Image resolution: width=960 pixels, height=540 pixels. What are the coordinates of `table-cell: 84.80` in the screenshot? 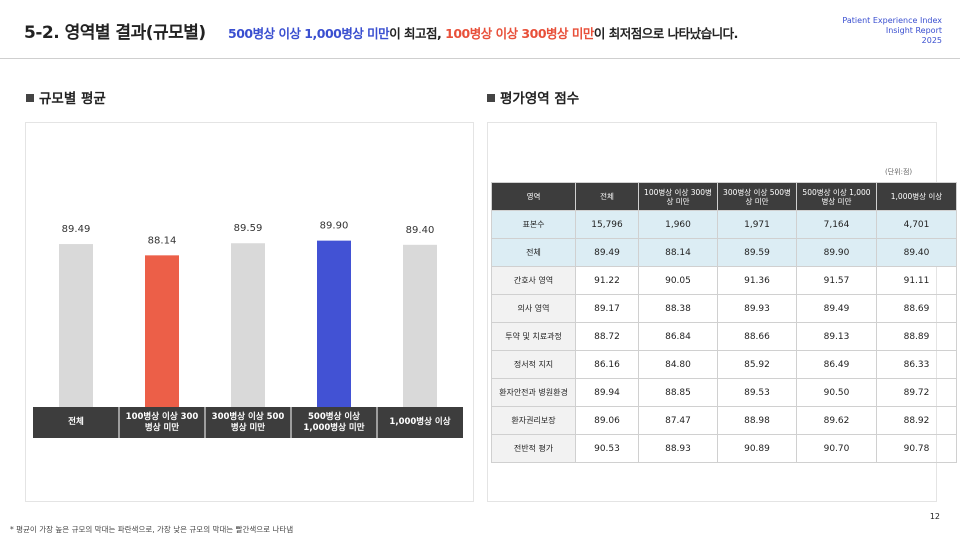 It's located at (678, 364).